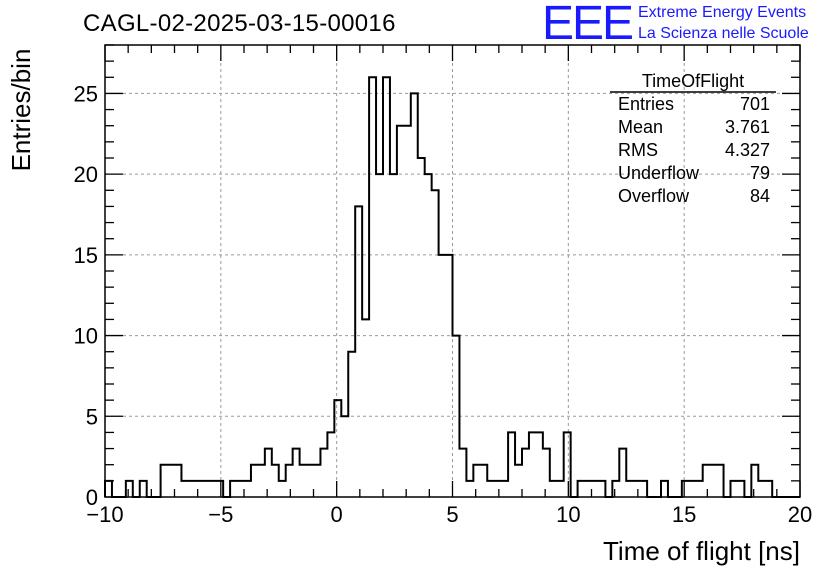 This screenshot has width=836, height=572. Describe the element at coordinates (800, 514) in the screenshot. I see `x-tick-label: 20` at that location.